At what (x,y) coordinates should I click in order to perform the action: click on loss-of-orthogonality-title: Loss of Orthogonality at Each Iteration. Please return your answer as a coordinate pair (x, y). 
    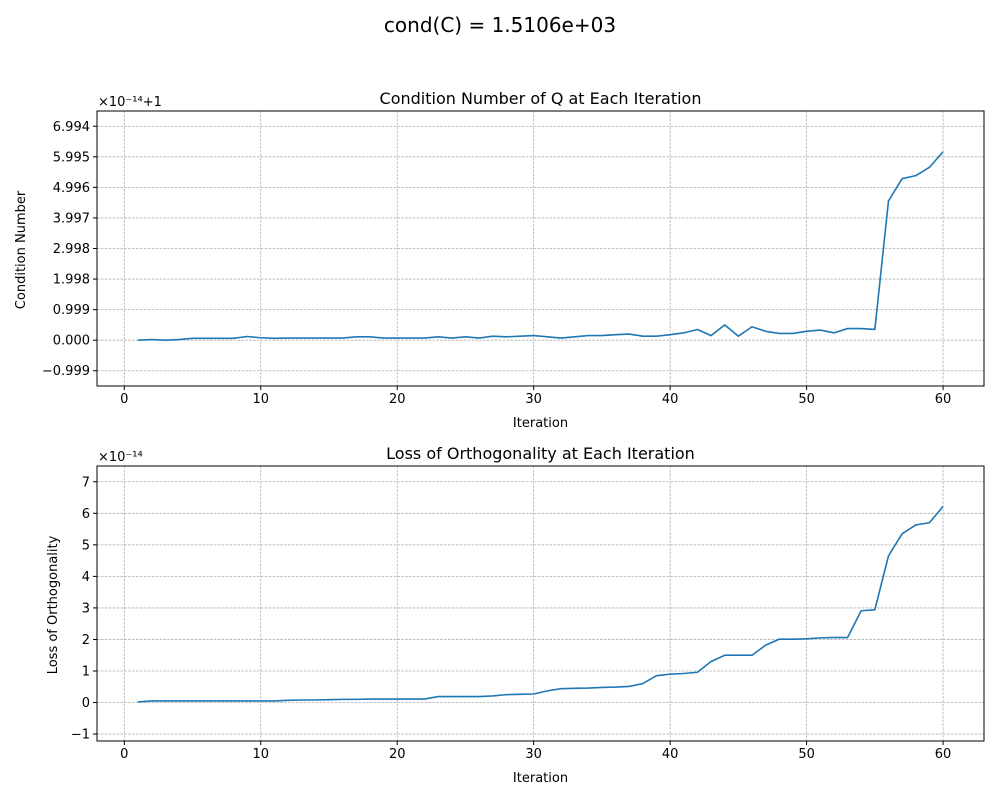
    Looking at the image, I should click on (540, 453).